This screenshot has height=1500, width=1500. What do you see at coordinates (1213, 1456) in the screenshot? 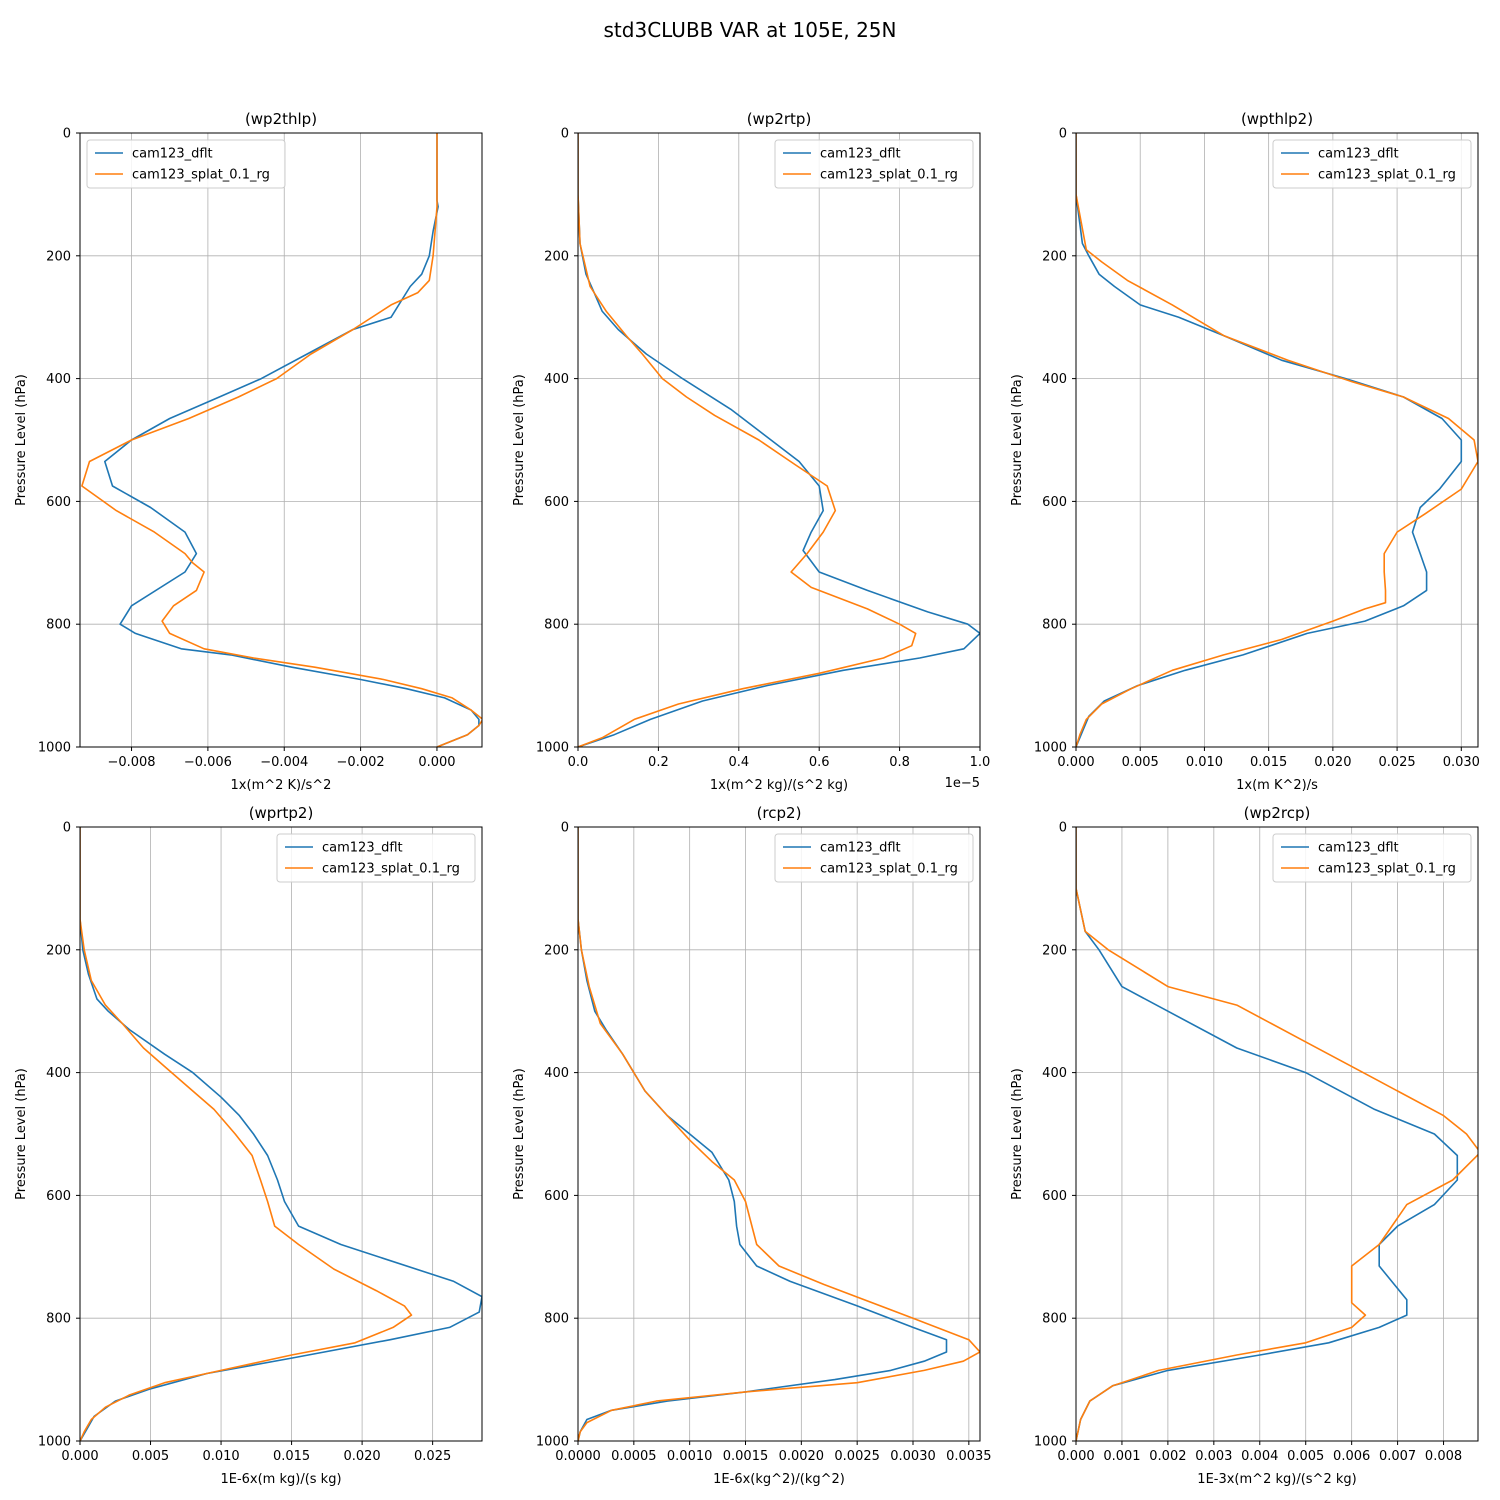
I see `x-tick-label: 0.003` at bounding box center [1213, 1456].